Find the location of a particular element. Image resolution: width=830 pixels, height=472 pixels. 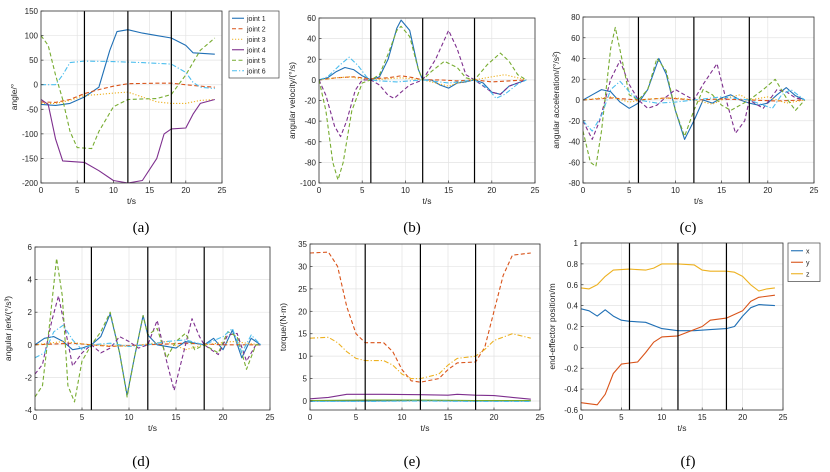

series-line-z is located at coordinates (678, 277).